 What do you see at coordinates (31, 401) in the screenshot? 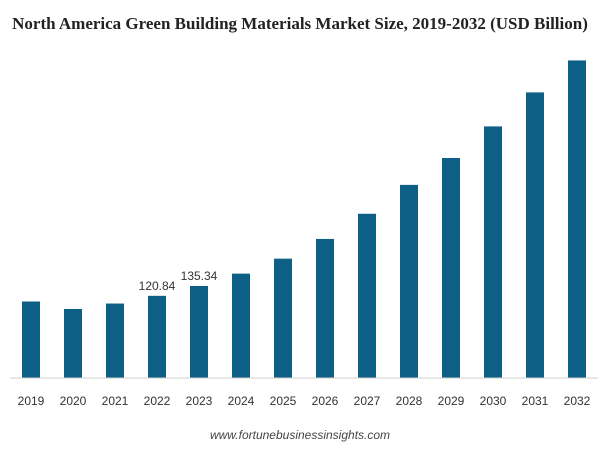
I see `x-tick-2019: 2019` at bounding box center [31, 401].